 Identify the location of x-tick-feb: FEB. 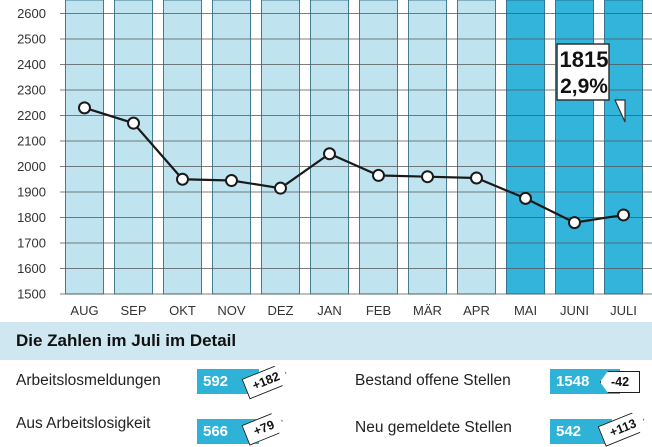
(378, 310).